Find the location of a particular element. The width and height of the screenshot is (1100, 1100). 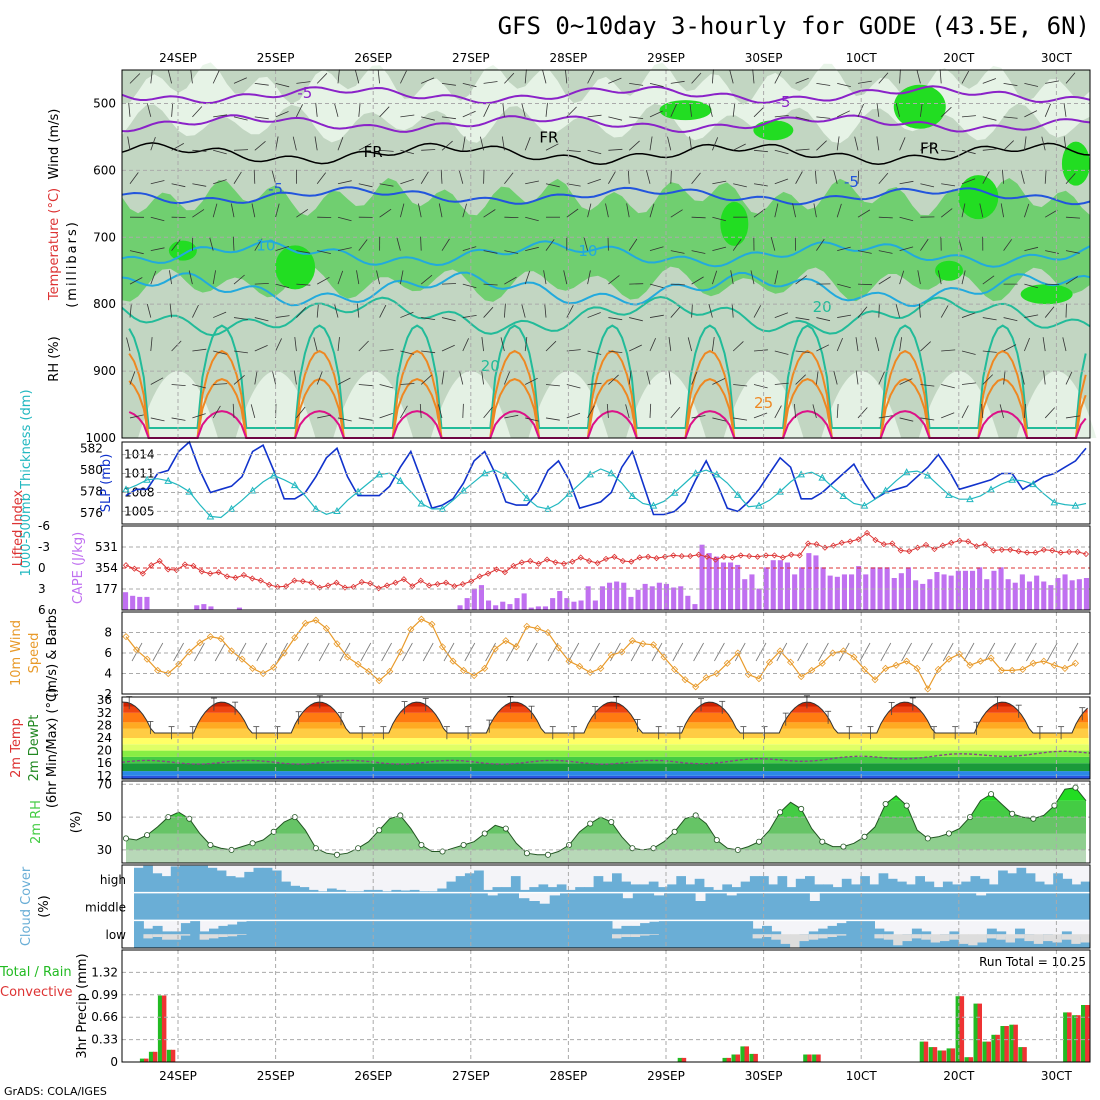

cloud-axis-label: Cloud Cover is located at coordinates (26, 906).